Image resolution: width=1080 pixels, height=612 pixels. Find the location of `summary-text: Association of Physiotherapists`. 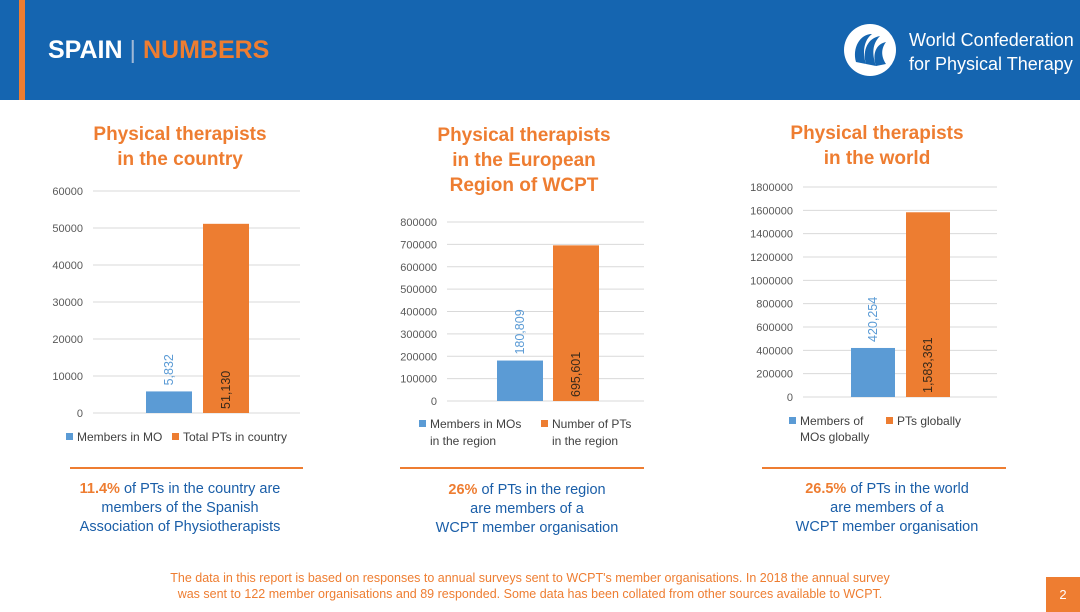

summary-text: Association of Physiotherapists is located at coordinates (180, 527).